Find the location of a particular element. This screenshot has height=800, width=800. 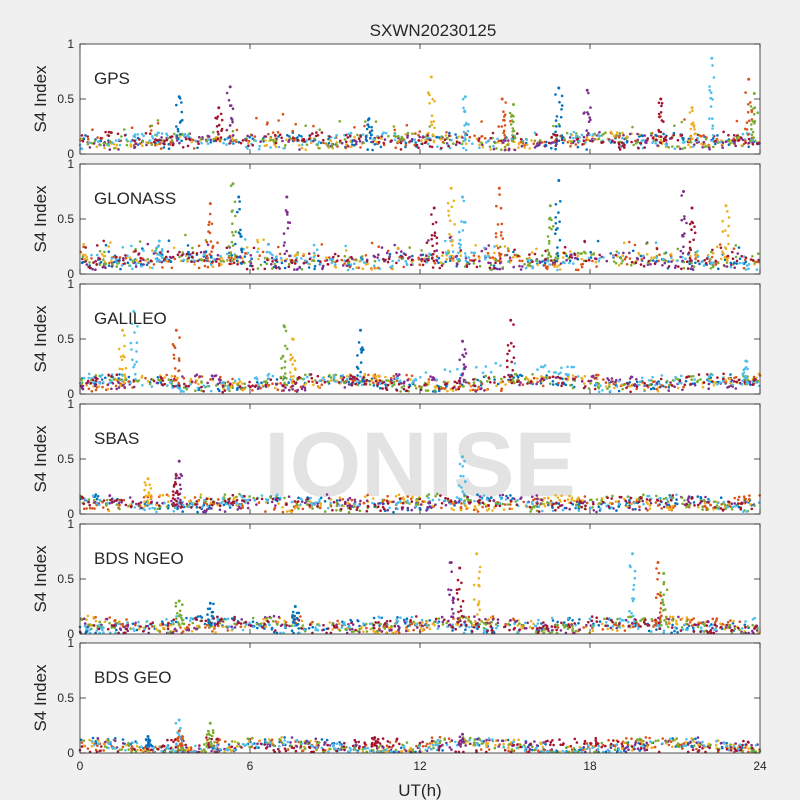

y-axis-label: S4 Index is located at coordinates (40, 219).